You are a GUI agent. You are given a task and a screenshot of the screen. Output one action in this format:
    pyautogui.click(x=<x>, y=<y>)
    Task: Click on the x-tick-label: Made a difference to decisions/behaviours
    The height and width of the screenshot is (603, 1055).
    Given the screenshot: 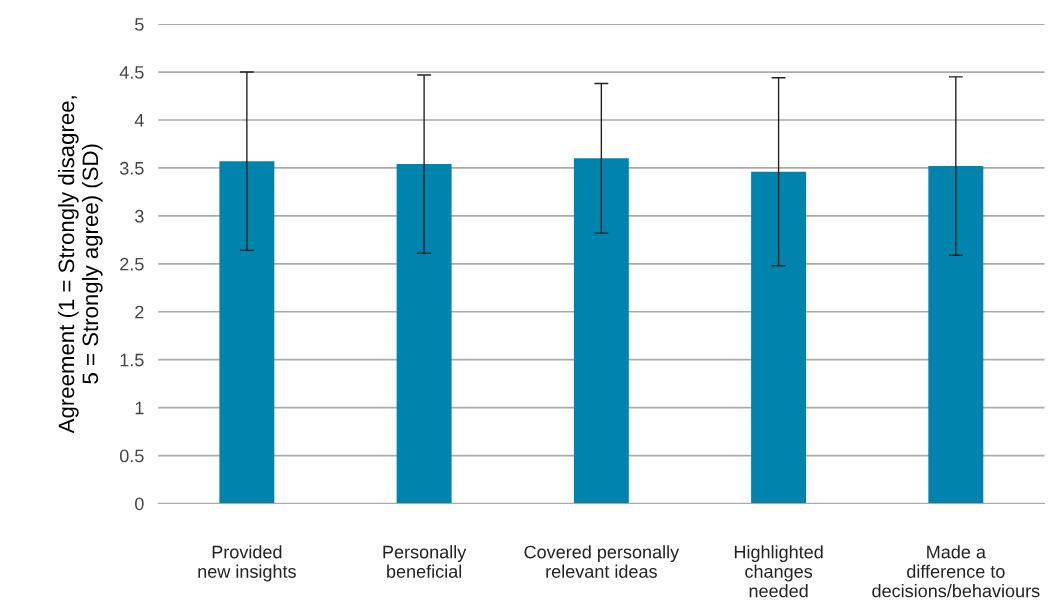 What is the action you would take?
    pyautogui.click(x=956, y=571)
    